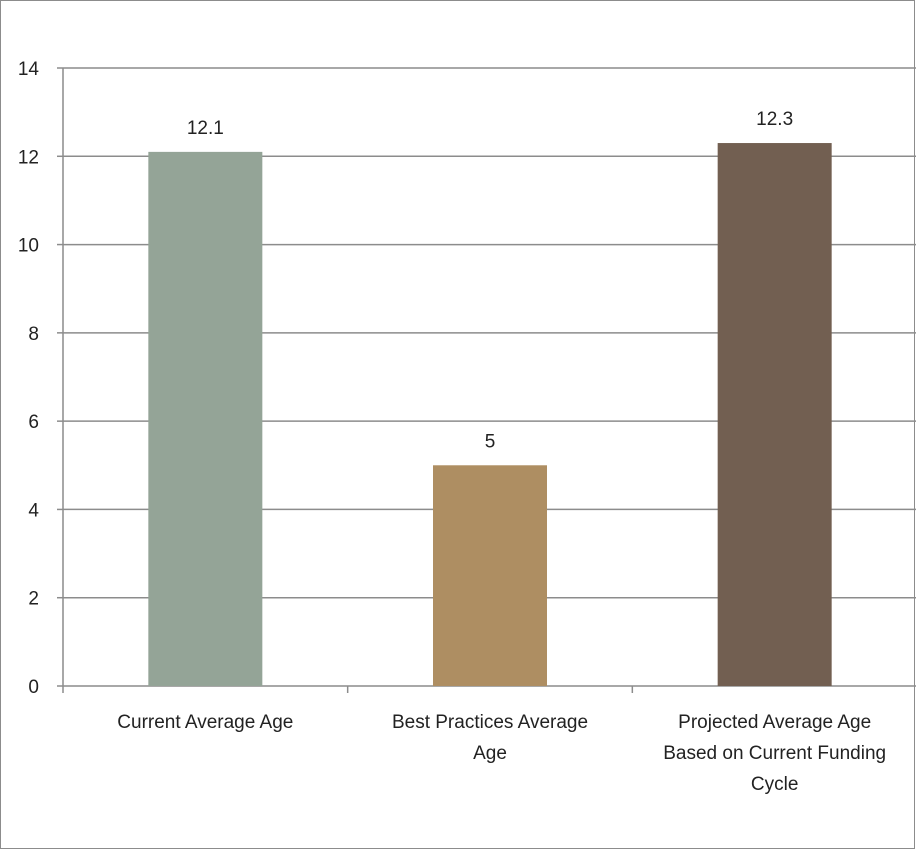  I want to click on y-tick-label: 14, so click(29, 69).